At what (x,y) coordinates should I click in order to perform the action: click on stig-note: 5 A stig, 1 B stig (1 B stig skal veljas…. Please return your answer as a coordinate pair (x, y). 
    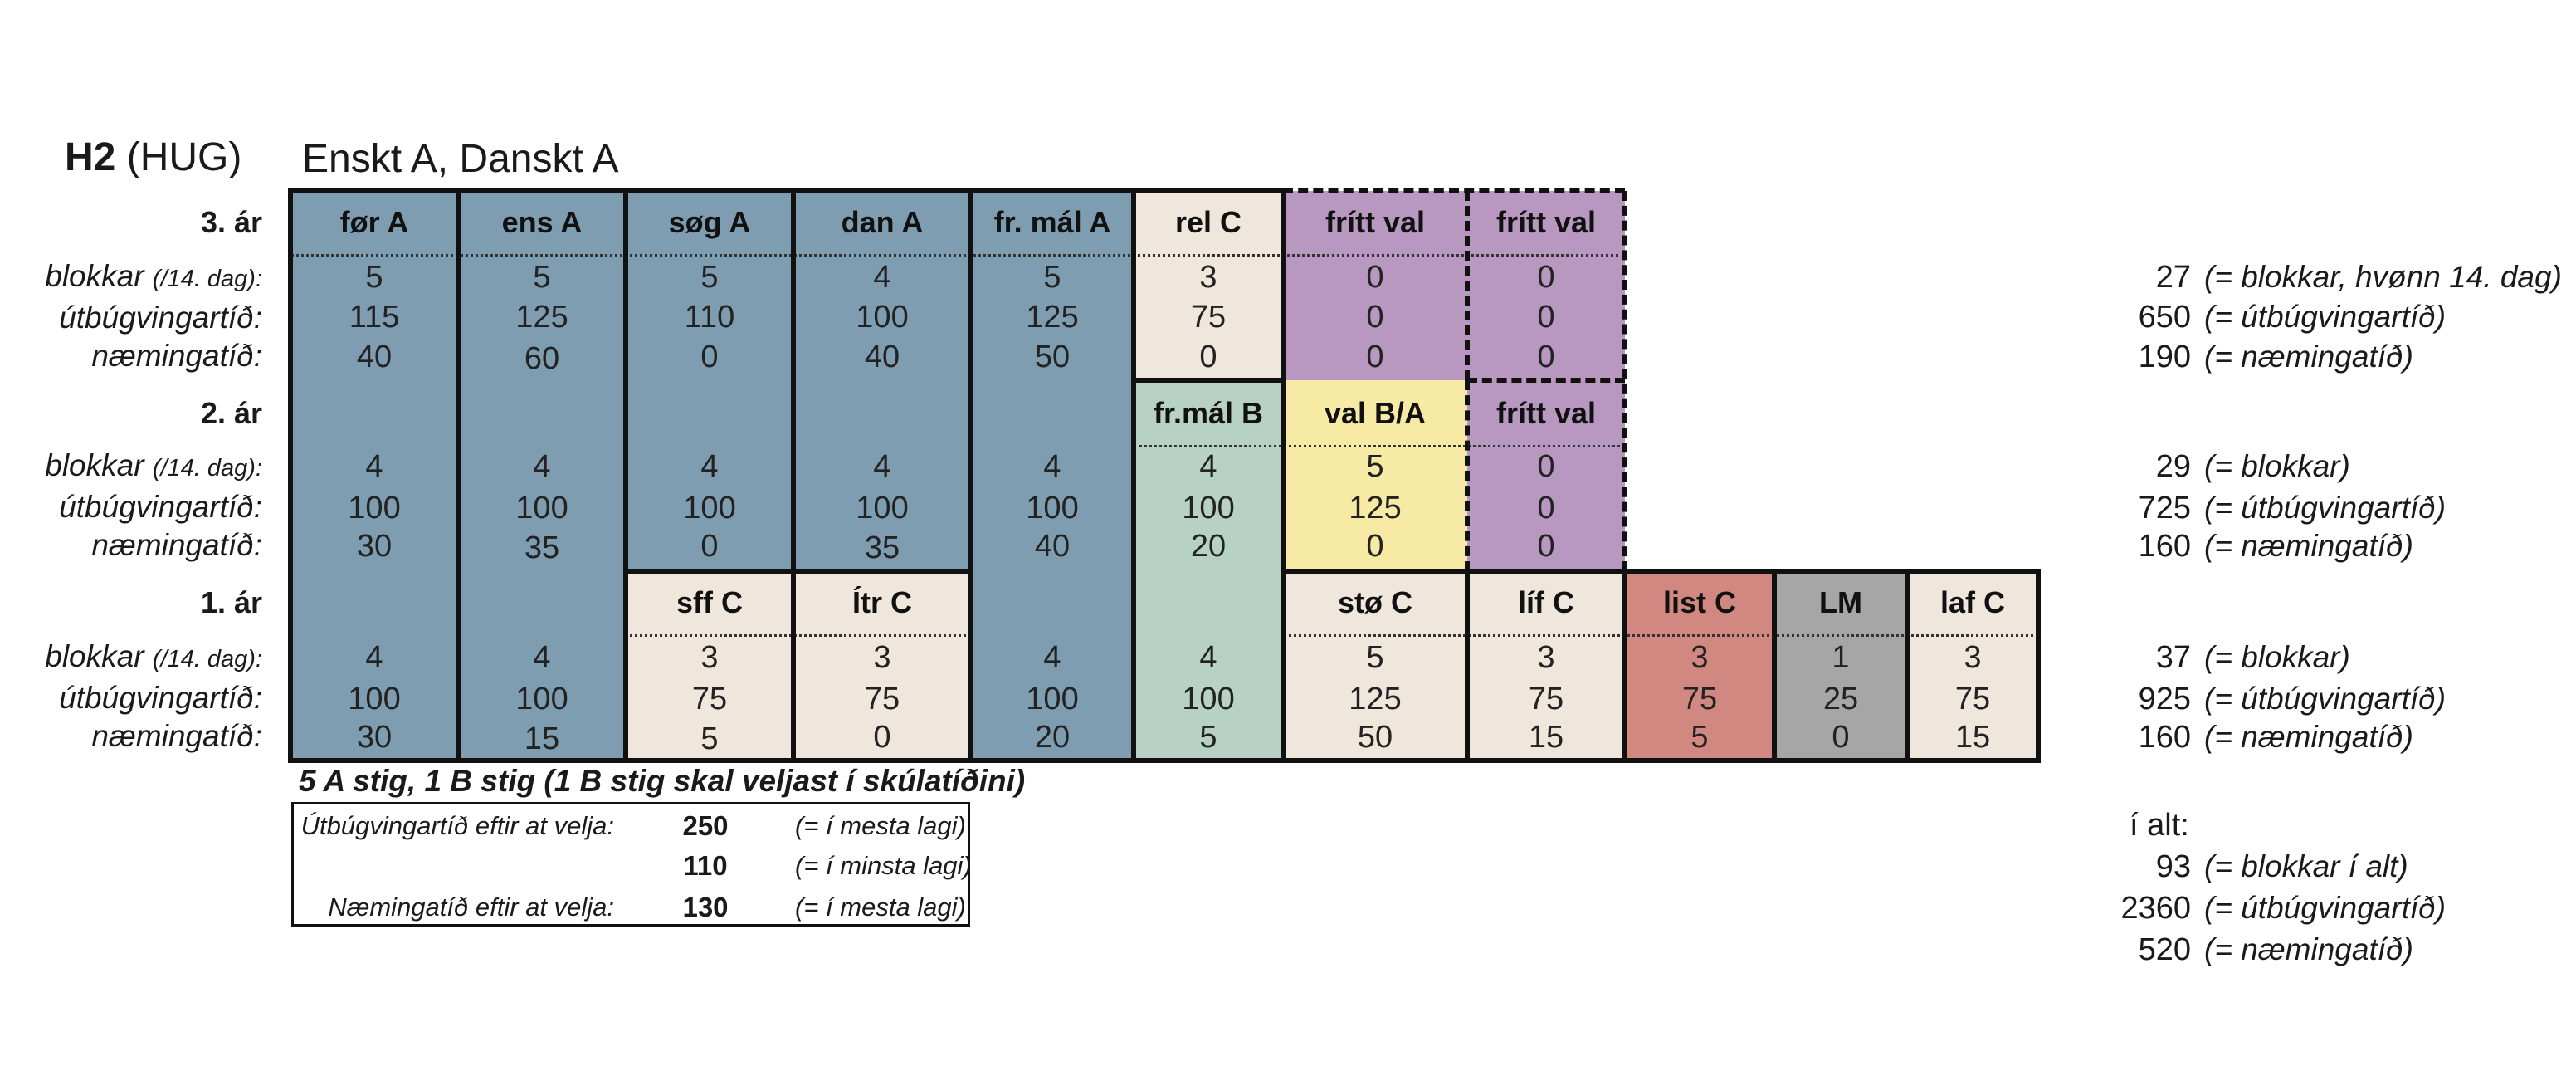
    Looking at the image, I should click on (662, 781).